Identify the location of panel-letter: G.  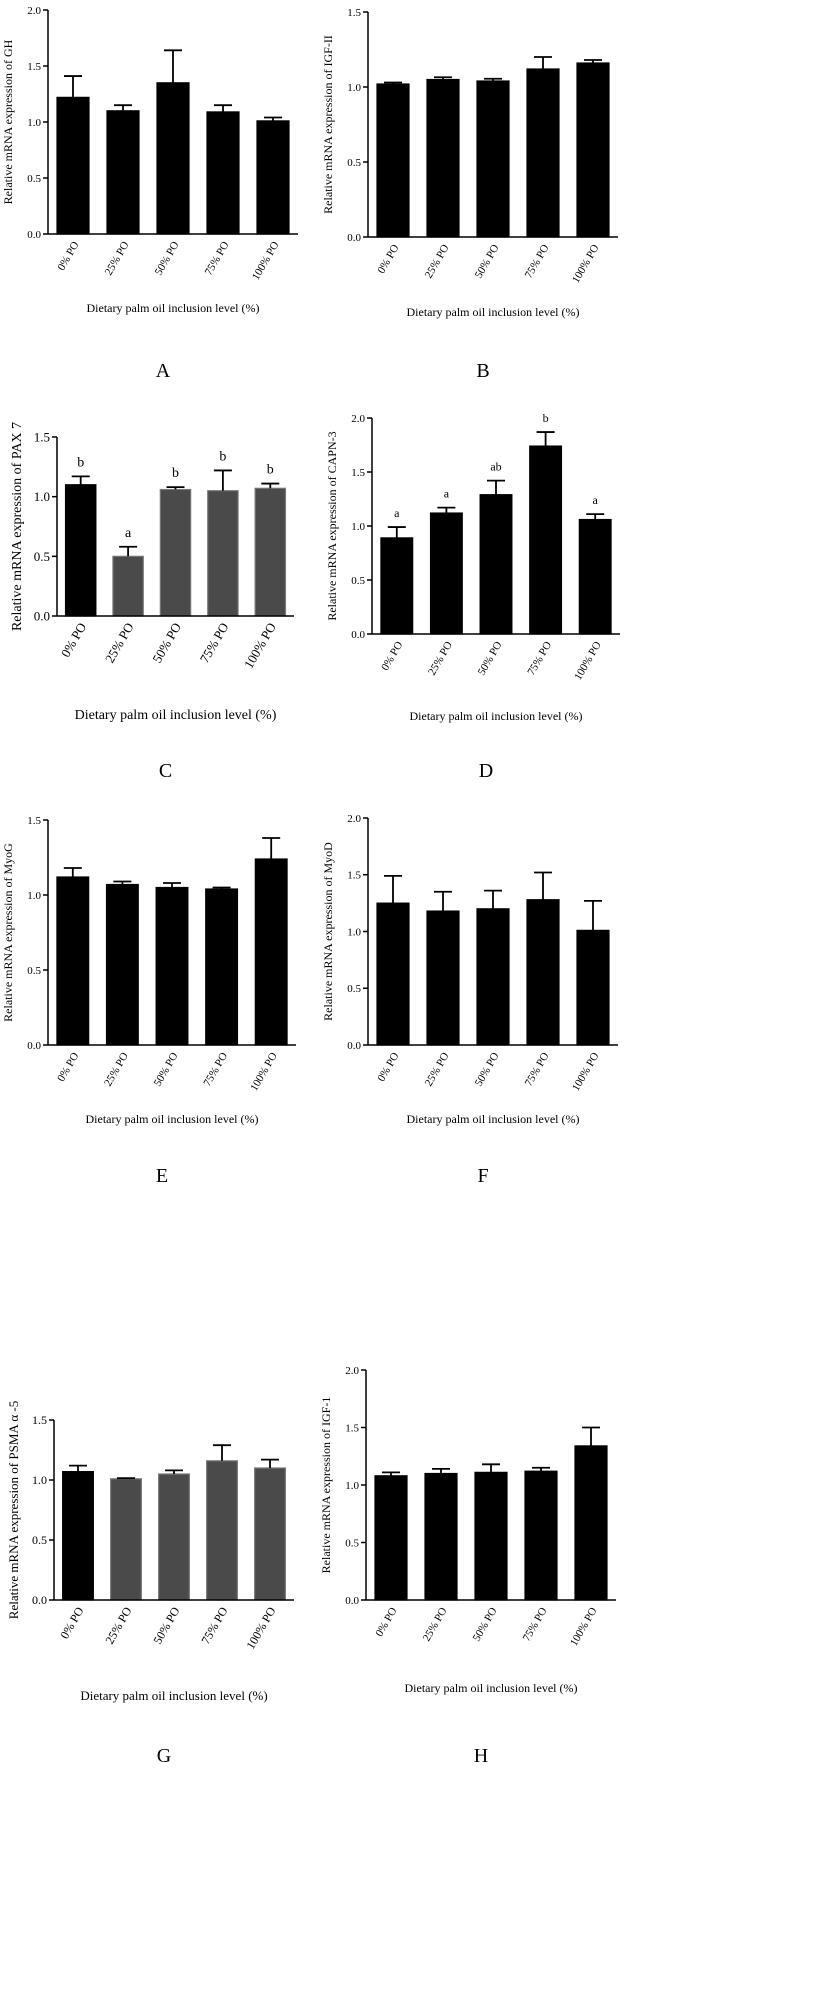
(164, 1756).